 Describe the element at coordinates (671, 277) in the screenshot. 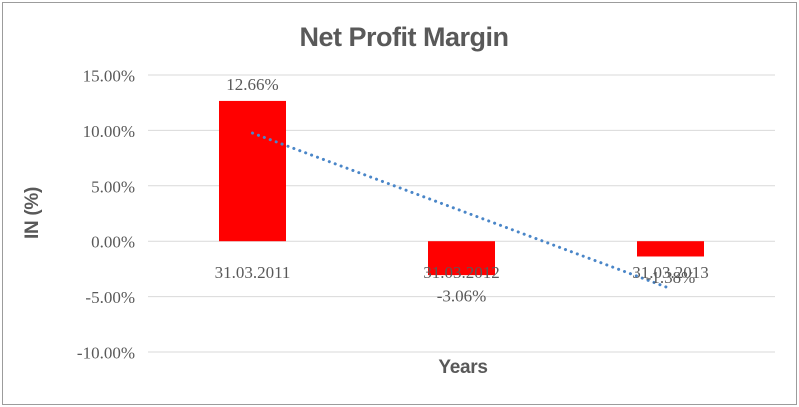

I see `data-label: -1.38%` at that location.